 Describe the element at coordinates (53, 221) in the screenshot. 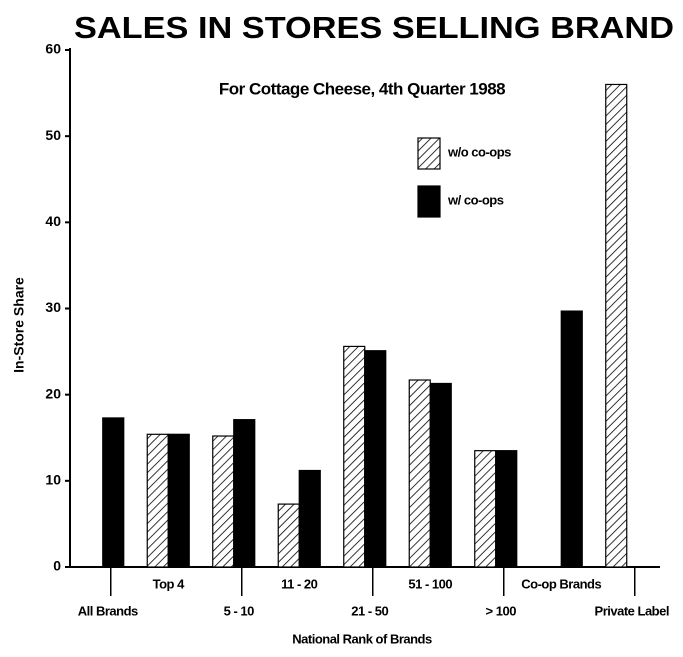

I see `y-tick-label: 40` at that location.